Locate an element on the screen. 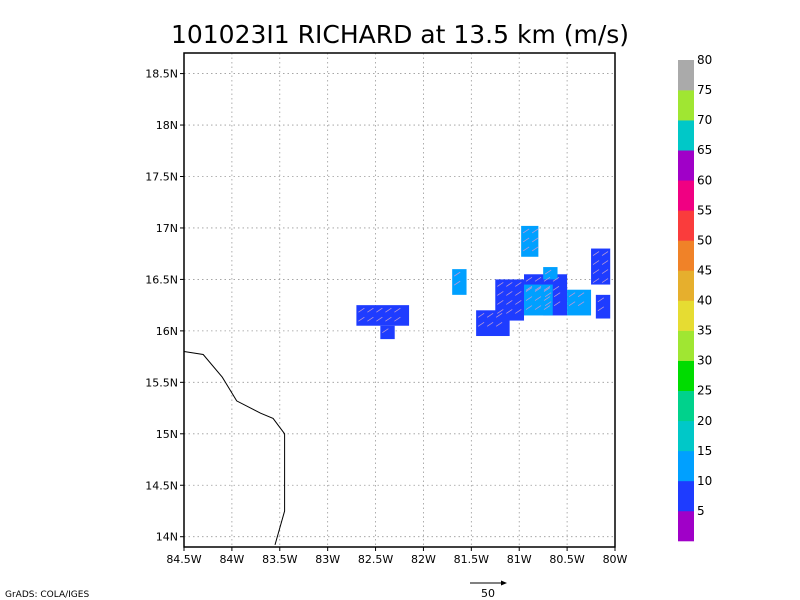 The image size is (800, 600). y-axis-ticks: 14N 14.5N 15N 15.5N 16N 16.5N 17N 17.5N 18N 18.5N is located at coordinates (164, 306).